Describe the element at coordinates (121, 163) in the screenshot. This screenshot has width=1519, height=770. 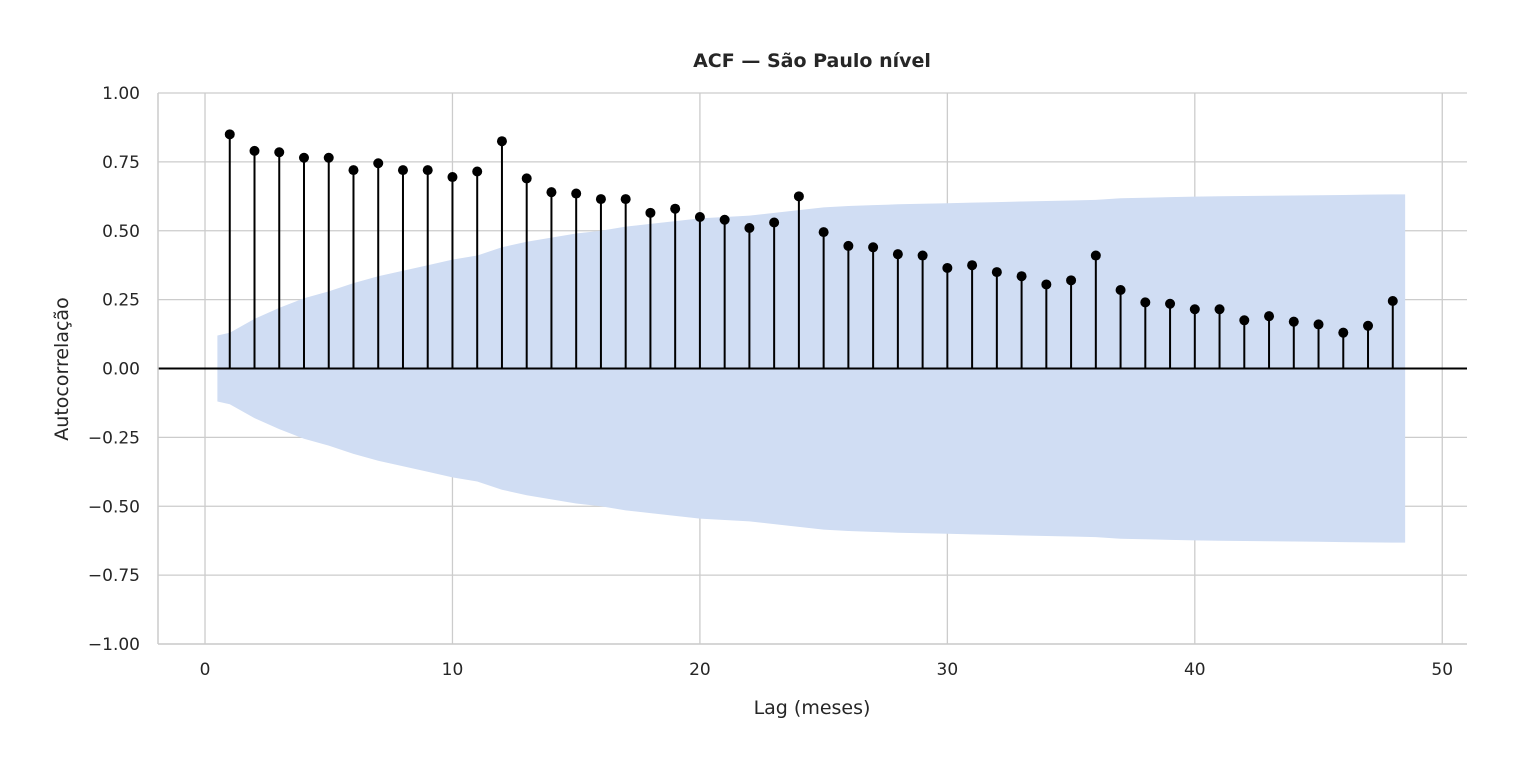
I see `y-tick-label-7: 0.75` at that location.